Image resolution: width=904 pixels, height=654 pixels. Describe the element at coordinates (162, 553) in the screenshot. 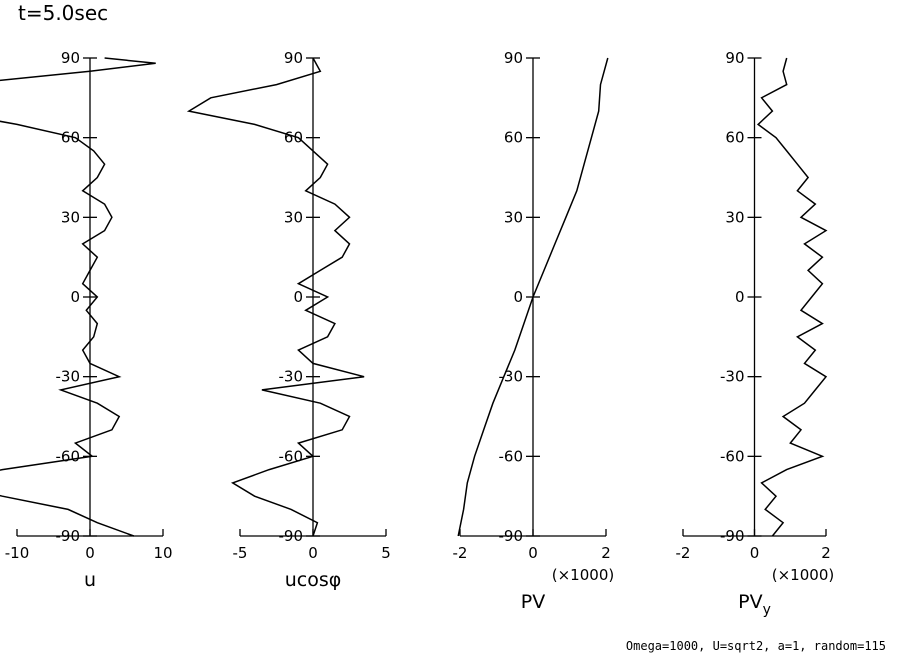

I see `x-tick-label: 10` at that location.